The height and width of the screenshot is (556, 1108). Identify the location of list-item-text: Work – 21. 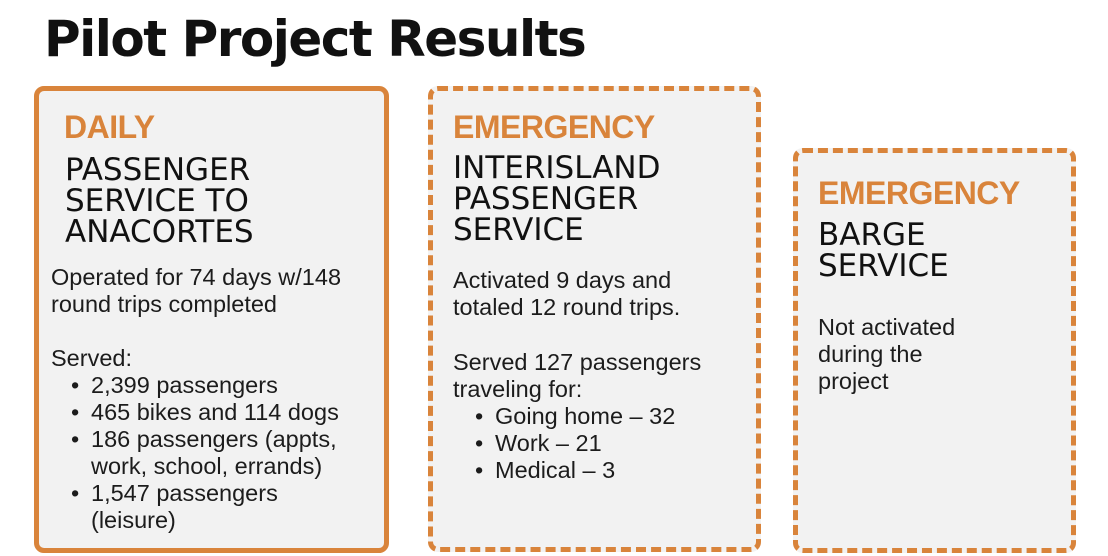
(548, 443).